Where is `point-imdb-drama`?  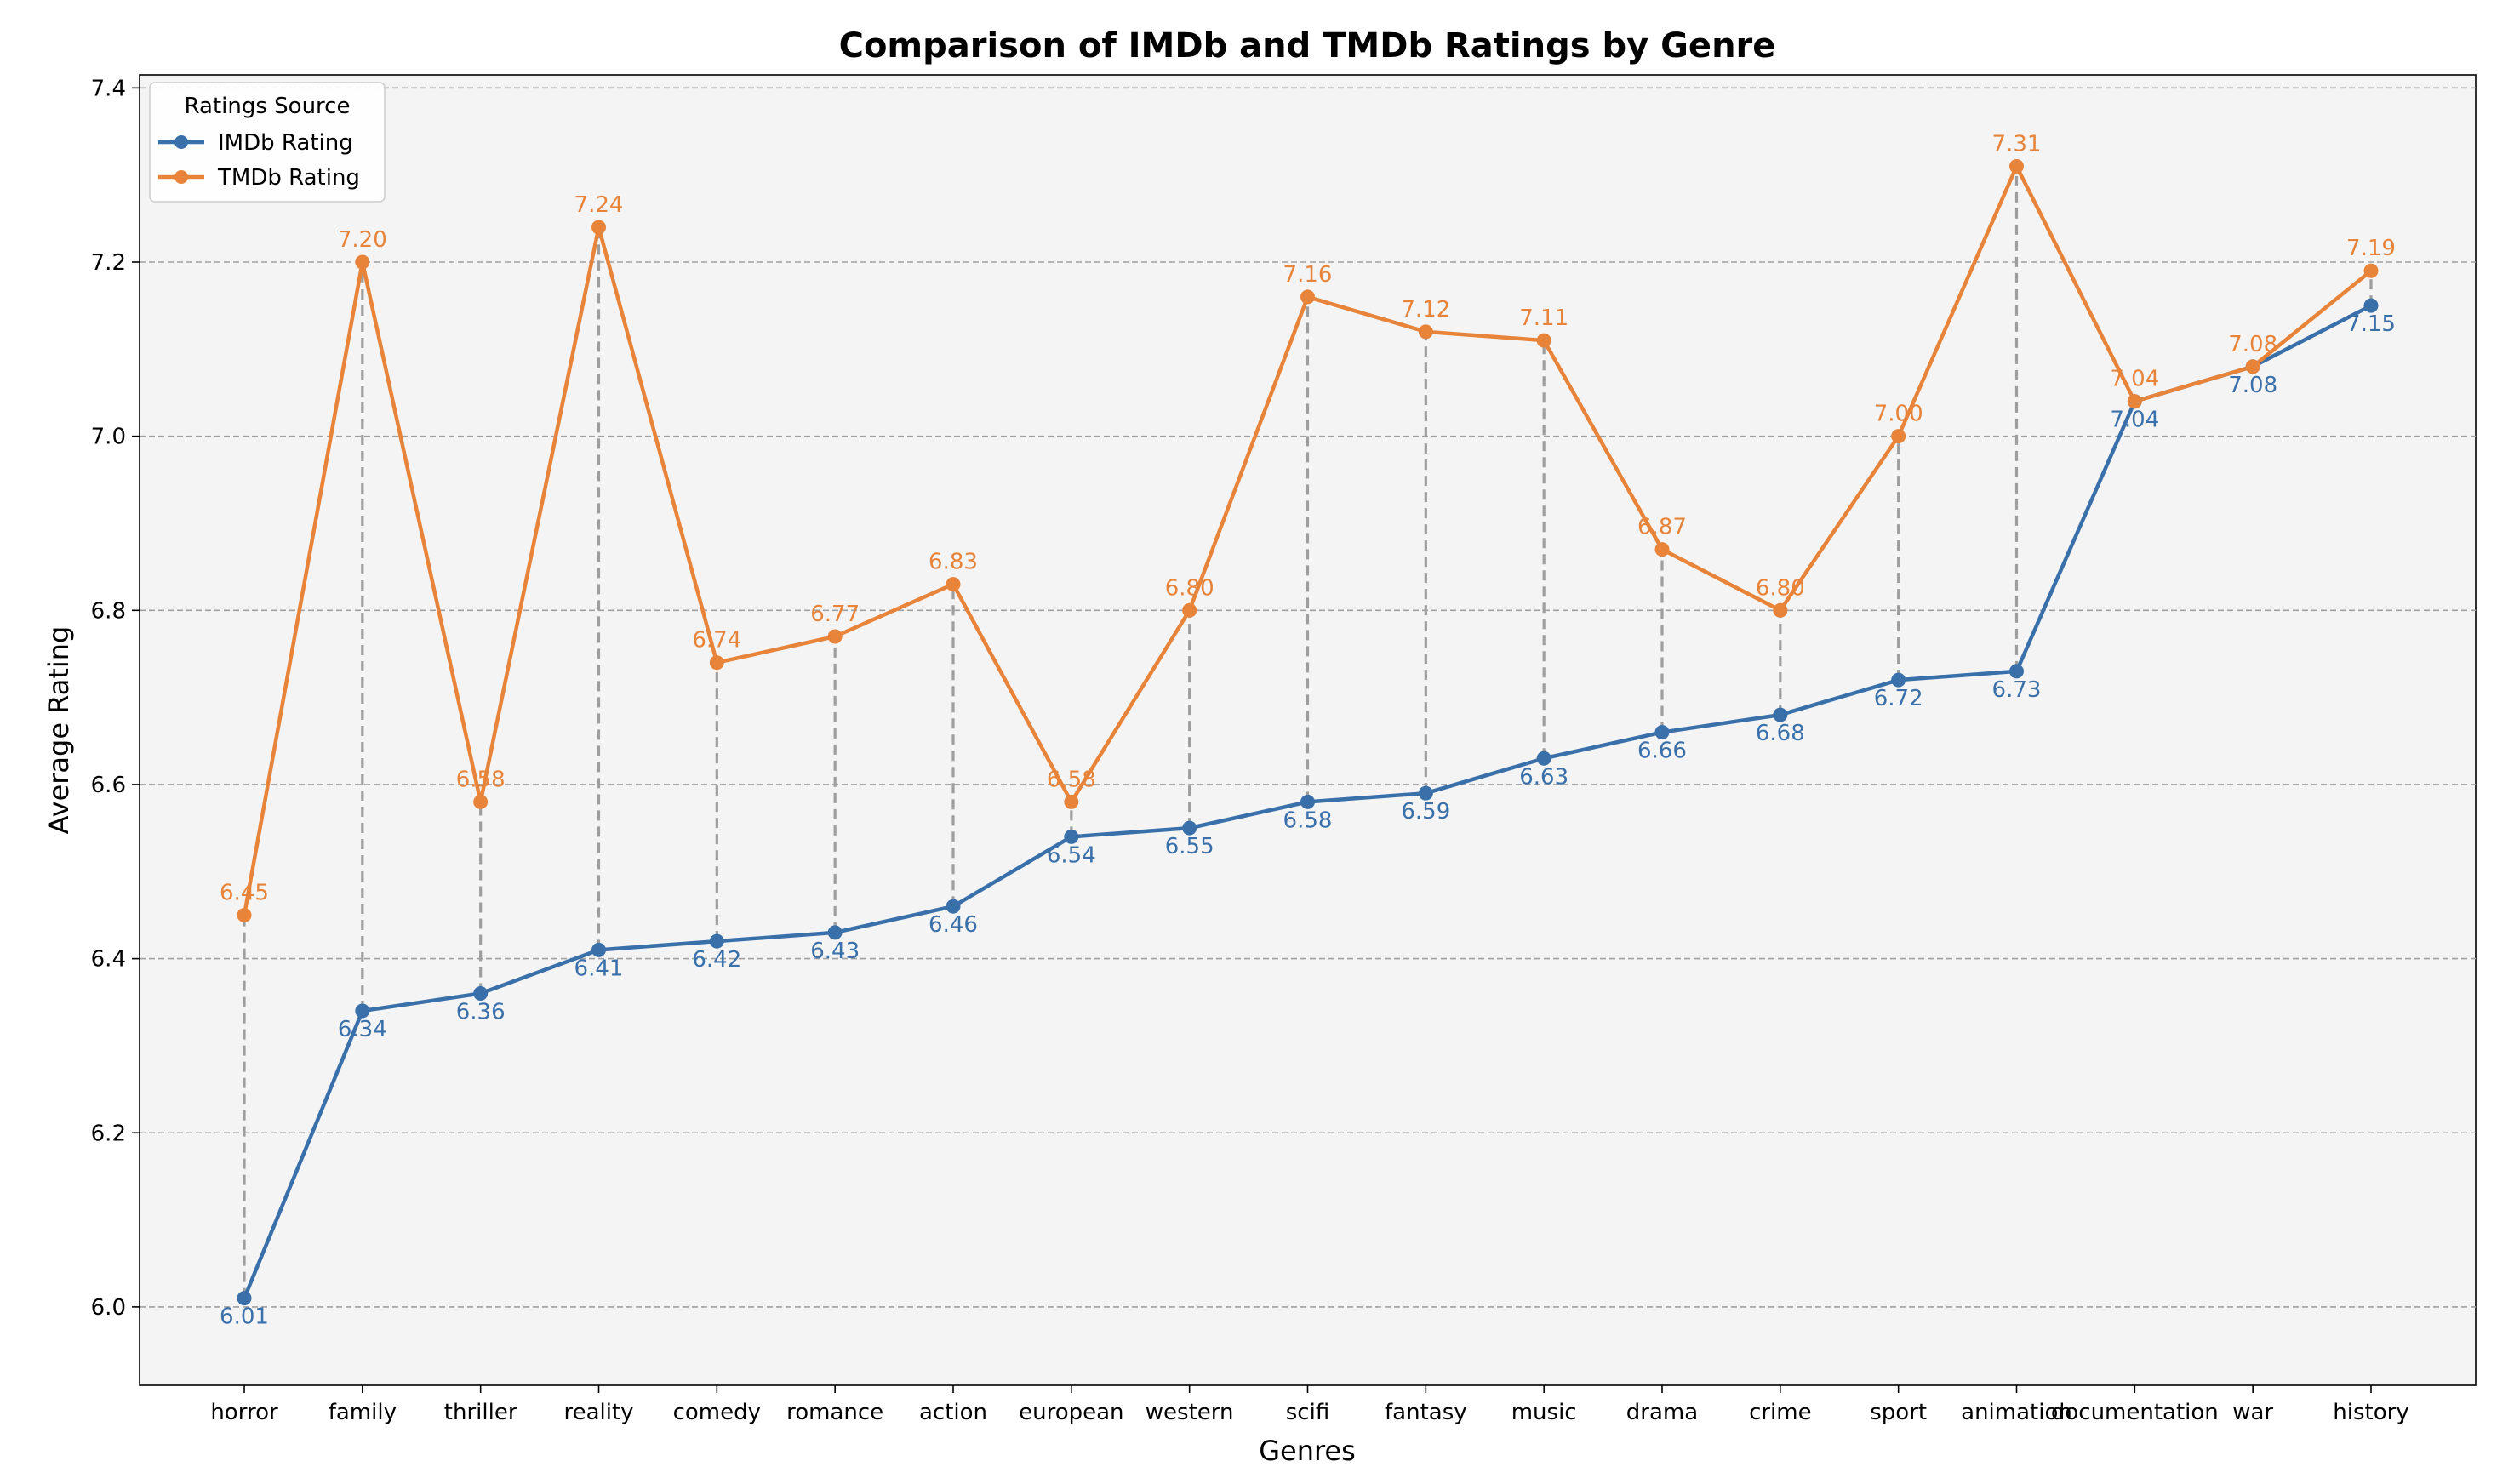
point-imdb-drama is located at coordinates (1662, 732).